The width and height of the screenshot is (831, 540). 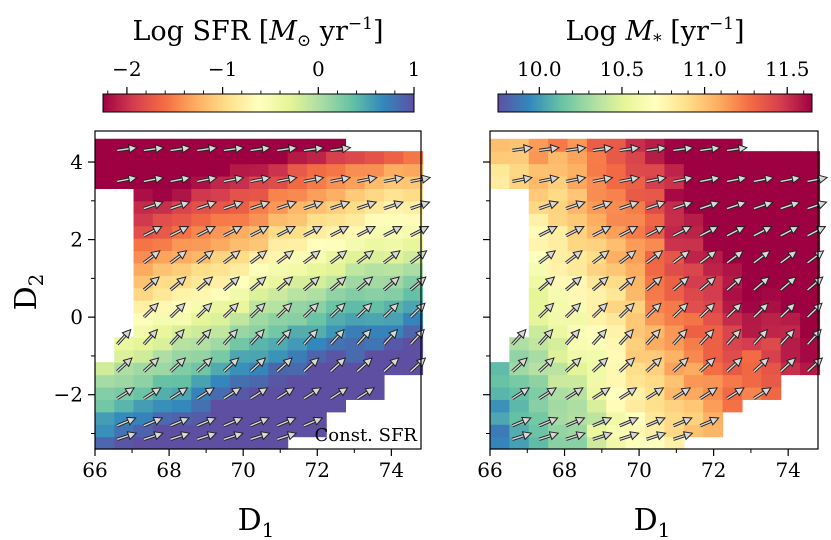 I want to click on x-tick-label: 70, so click(x=638, y=470).